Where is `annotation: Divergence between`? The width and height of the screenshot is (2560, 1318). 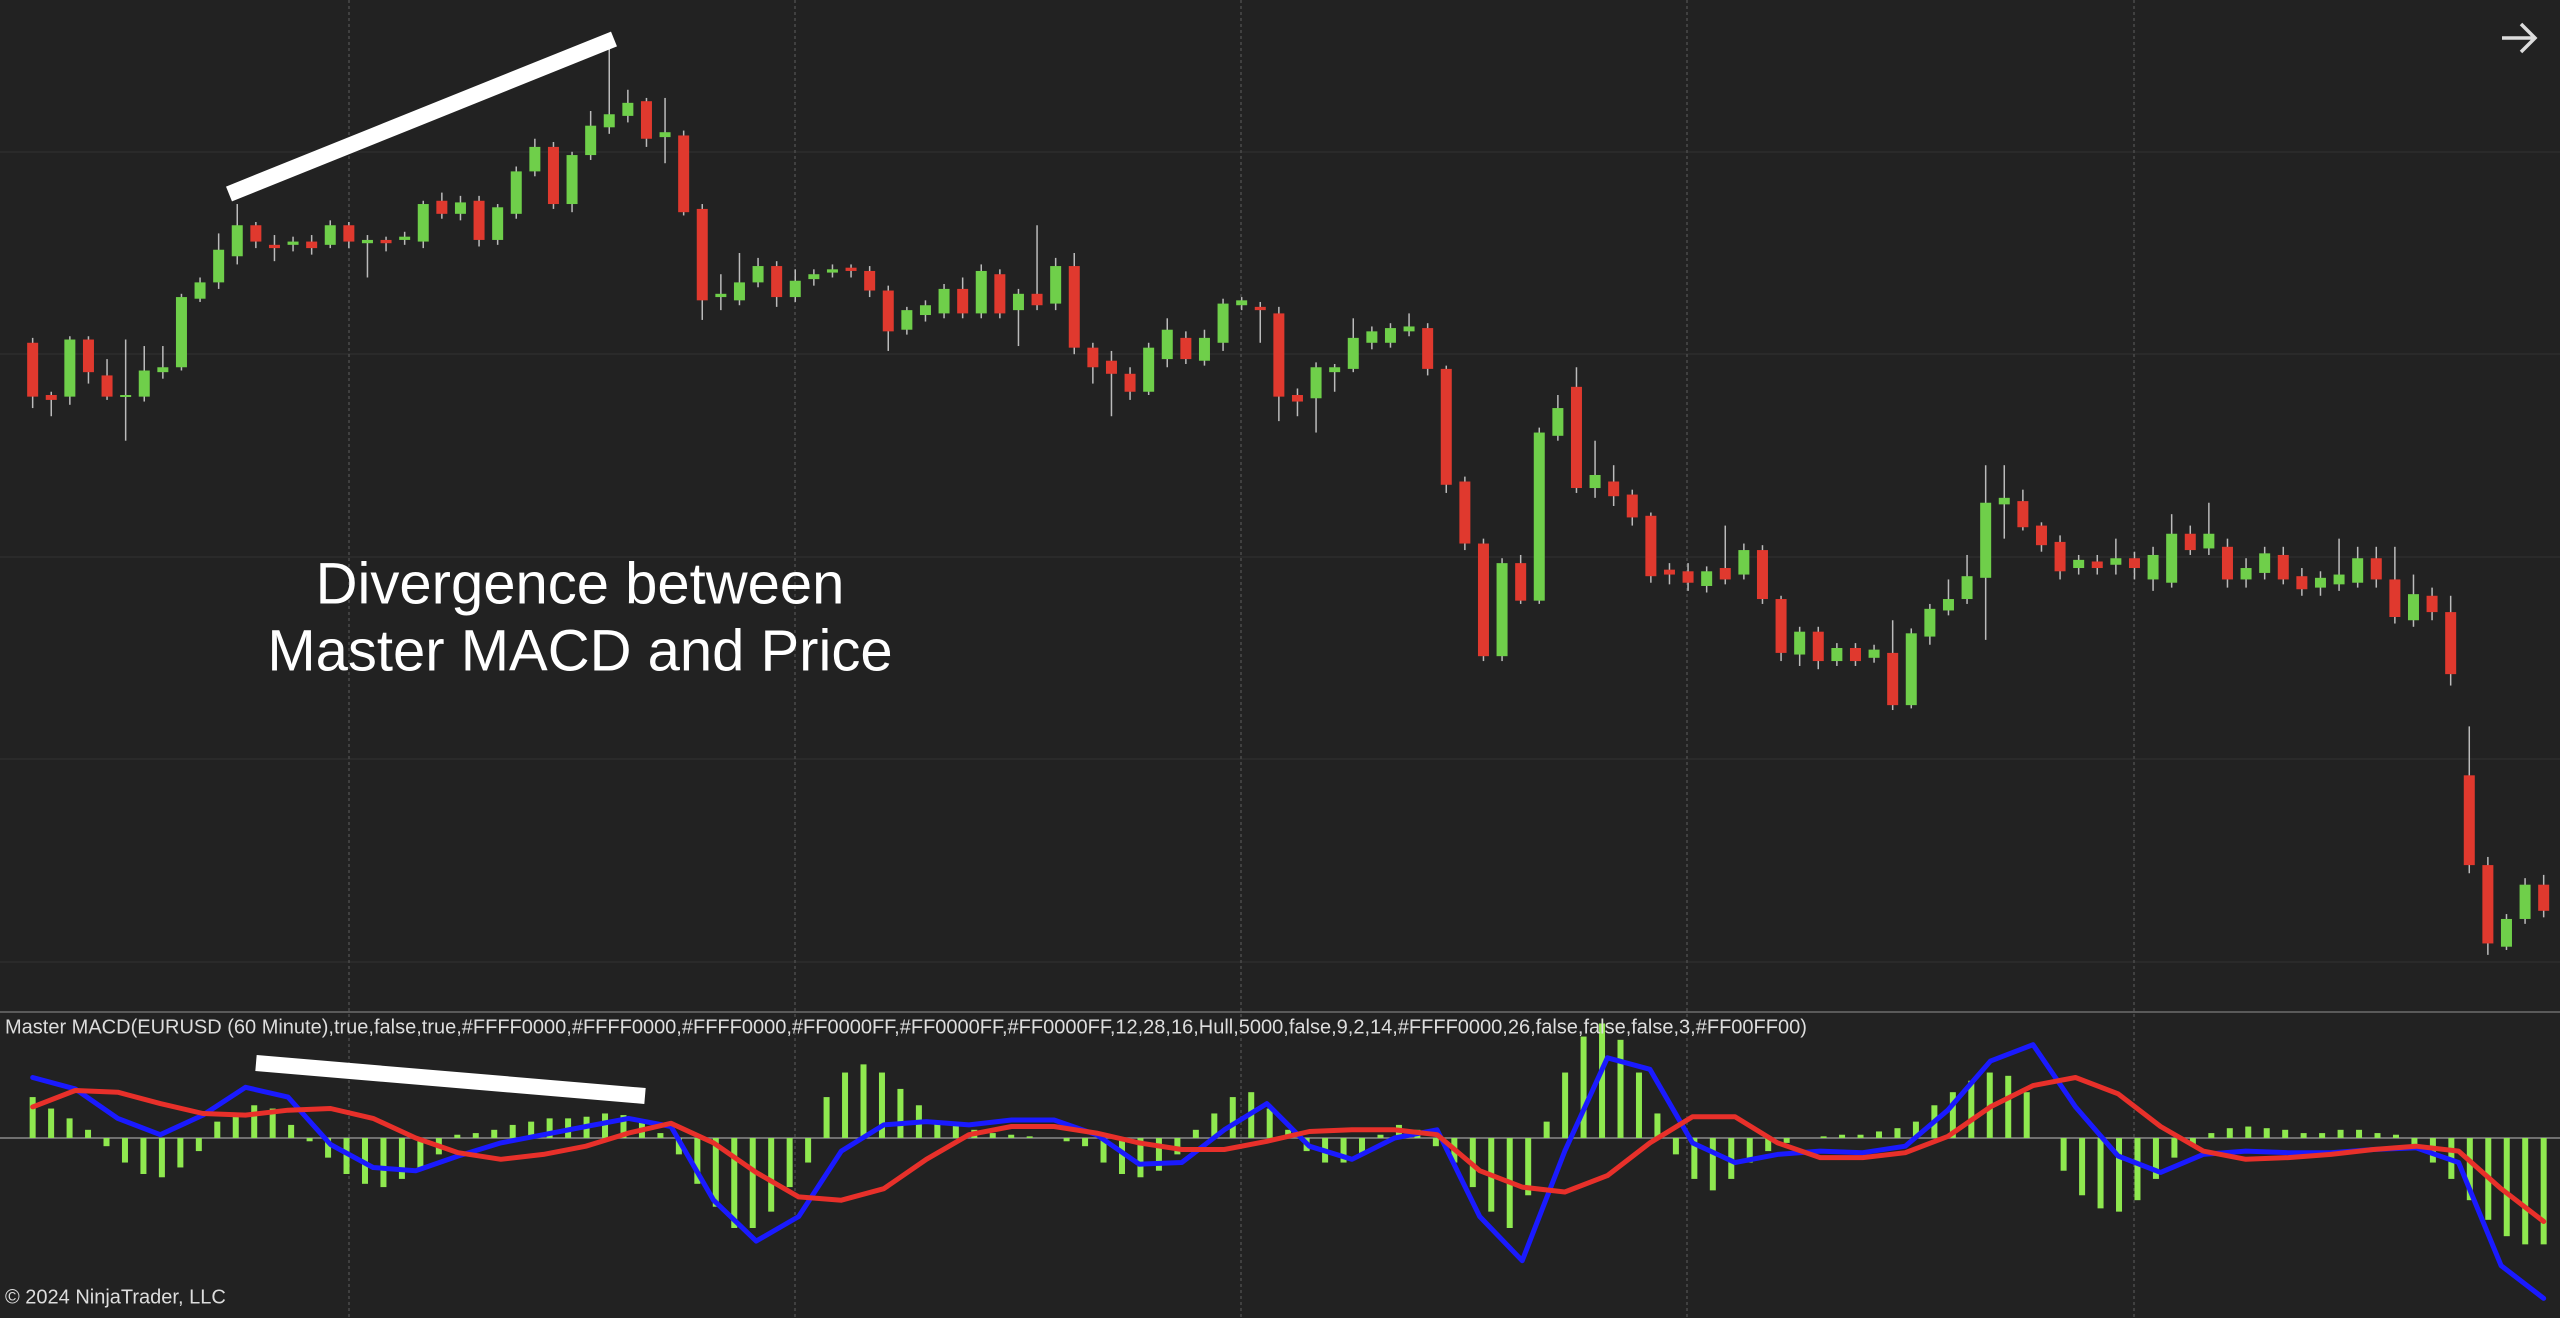
annotation: Divergence between is located at coordinates (580, 583).